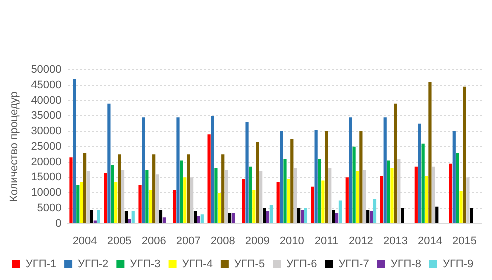 This screenshot has width=492, height=280. What do you see at coordinates (46, 132) in the screenshot?
I see `y-tick-label: 30000` at bounding box center [46, 132].